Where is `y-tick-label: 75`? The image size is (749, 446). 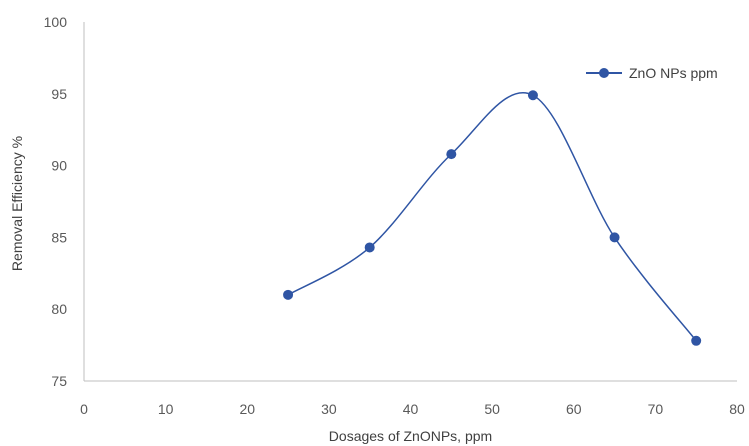 y-tick-label: 75 is located at coordinates (59, 381).